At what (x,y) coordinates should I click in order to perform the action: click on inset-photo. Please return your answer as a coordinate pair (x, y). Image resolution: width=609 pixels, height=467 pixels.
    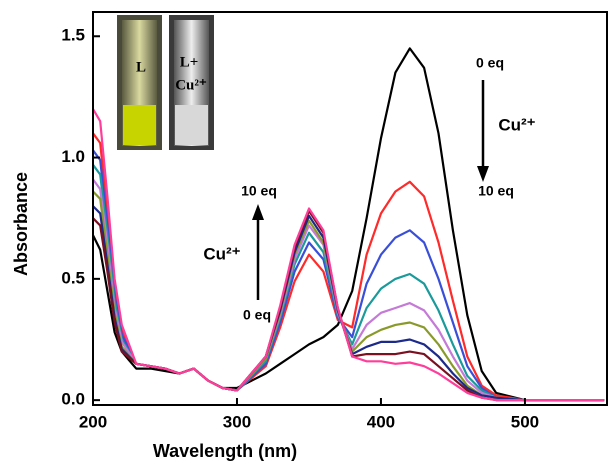
    Looking at the image, I should click on (165, 82).